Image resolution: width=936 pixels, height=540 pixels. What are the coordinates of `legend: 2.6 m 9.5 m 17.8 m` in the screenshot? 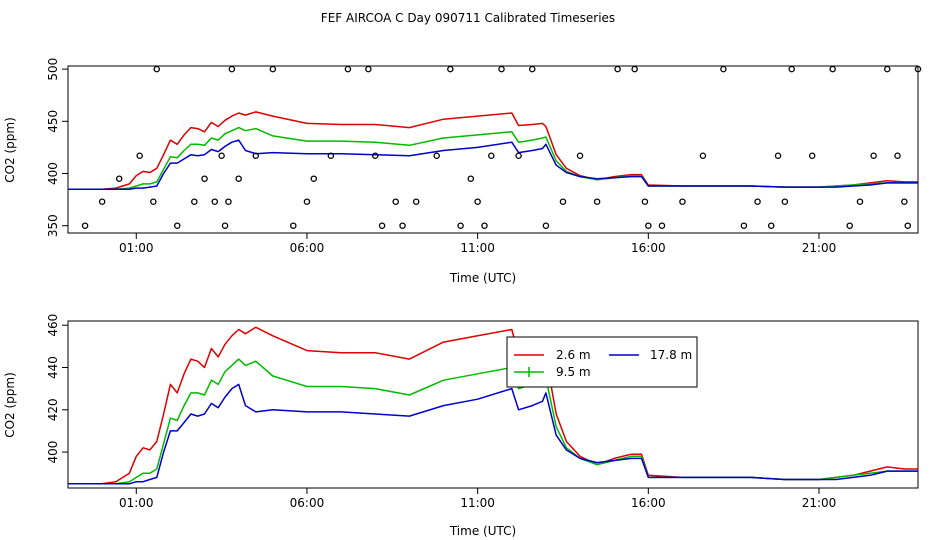 It's located at (602, 362).